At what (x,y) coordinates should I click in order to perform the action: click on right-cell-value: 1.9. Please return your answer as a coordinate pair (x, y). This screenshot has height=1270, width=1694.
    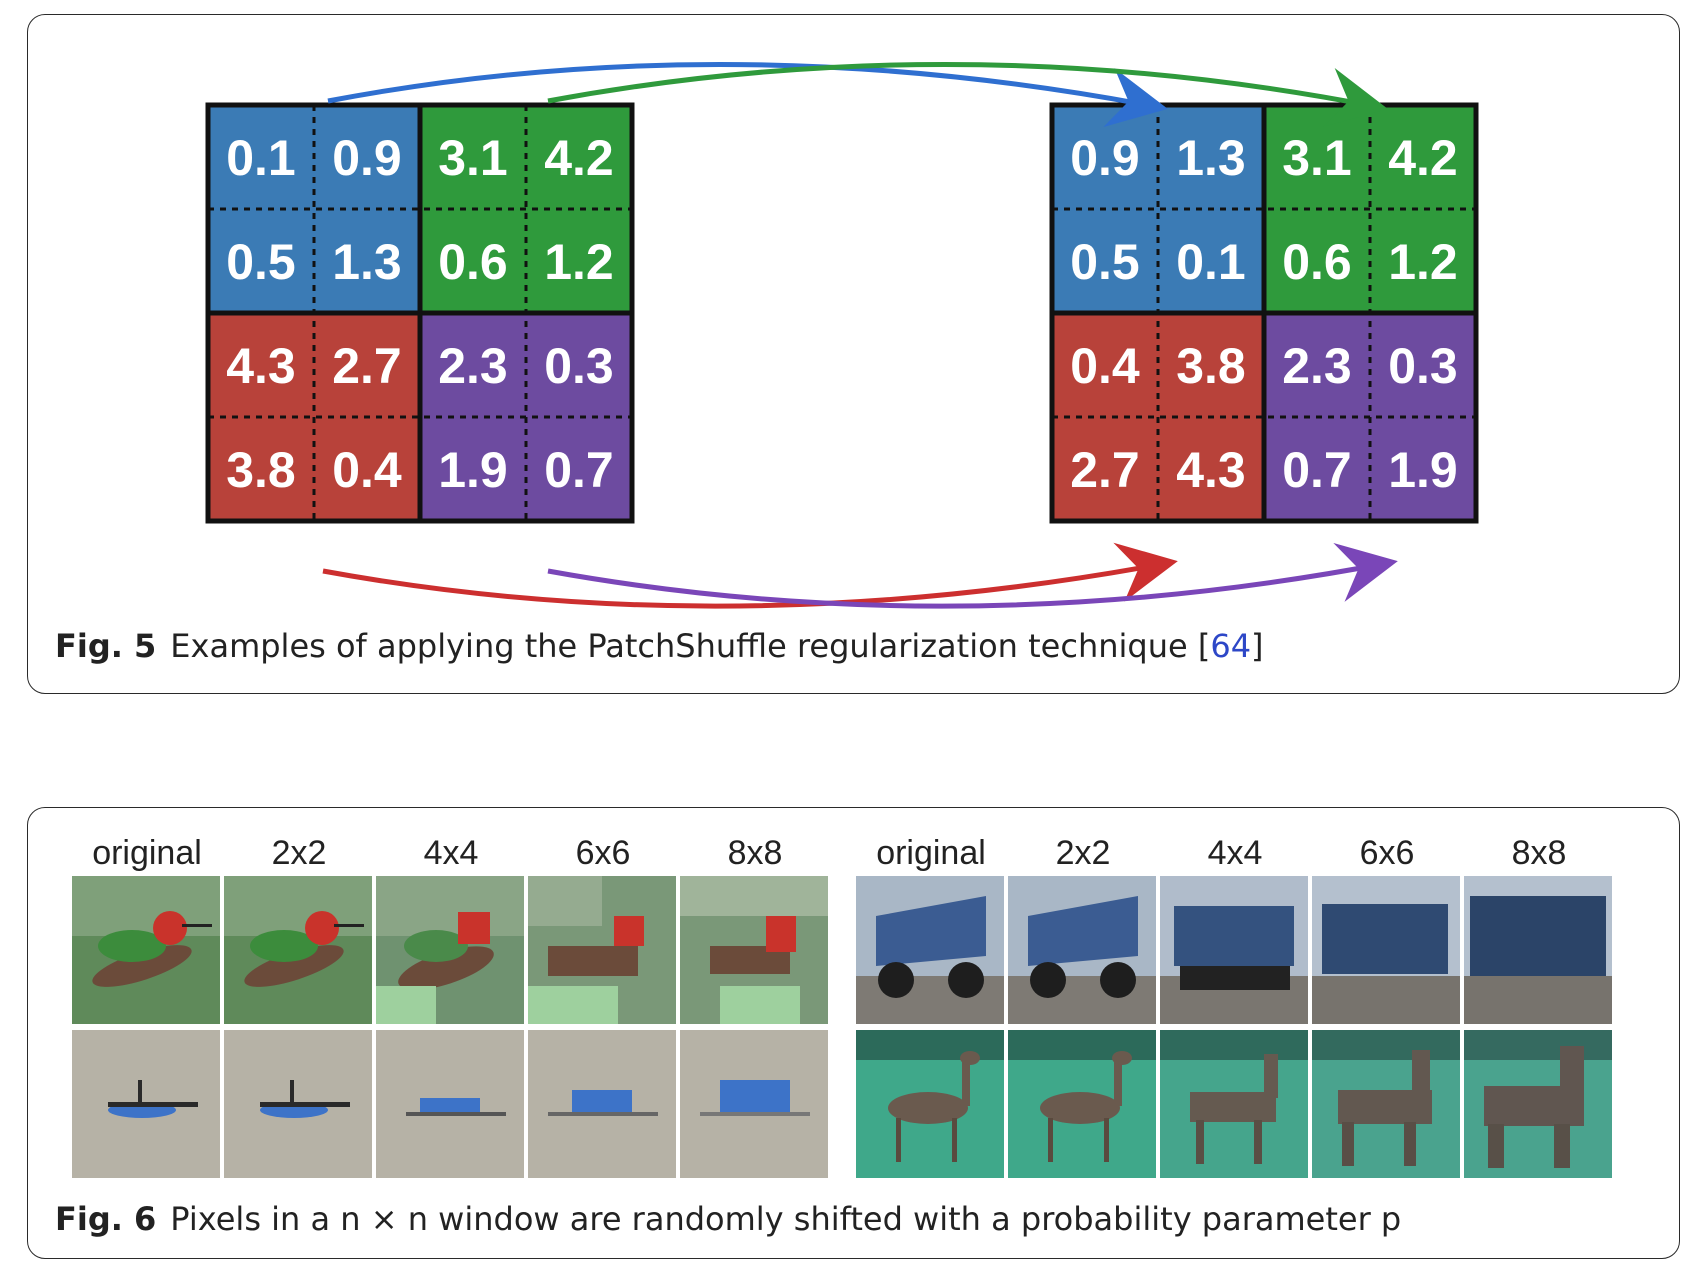
    Looking at the image, I should click on (1423, 470).